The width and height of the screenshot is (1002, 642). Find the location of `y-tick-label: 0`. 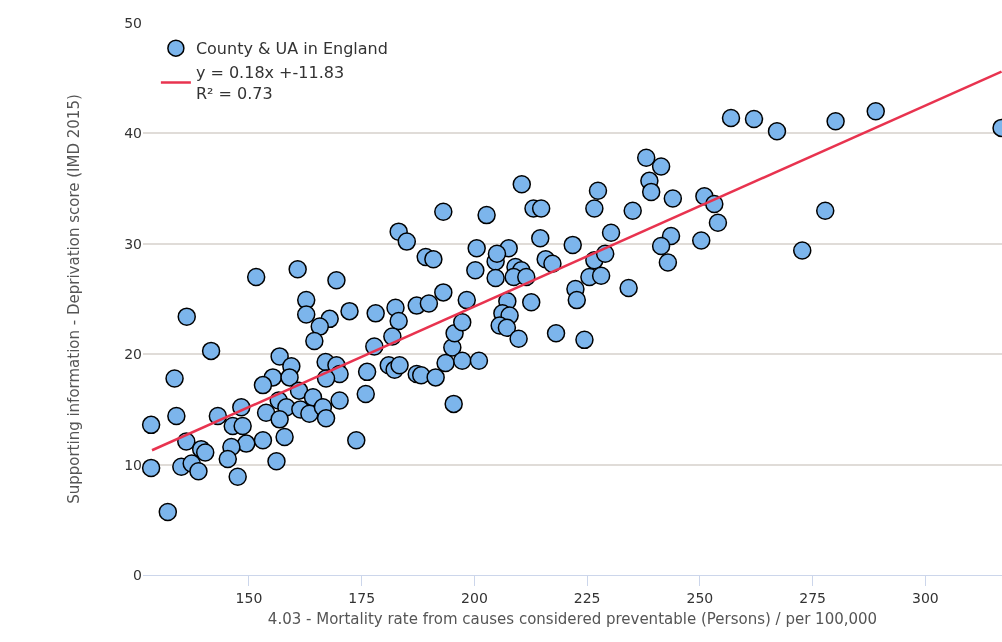

y-tick-label: 0 is located at coordinates (137, 574).